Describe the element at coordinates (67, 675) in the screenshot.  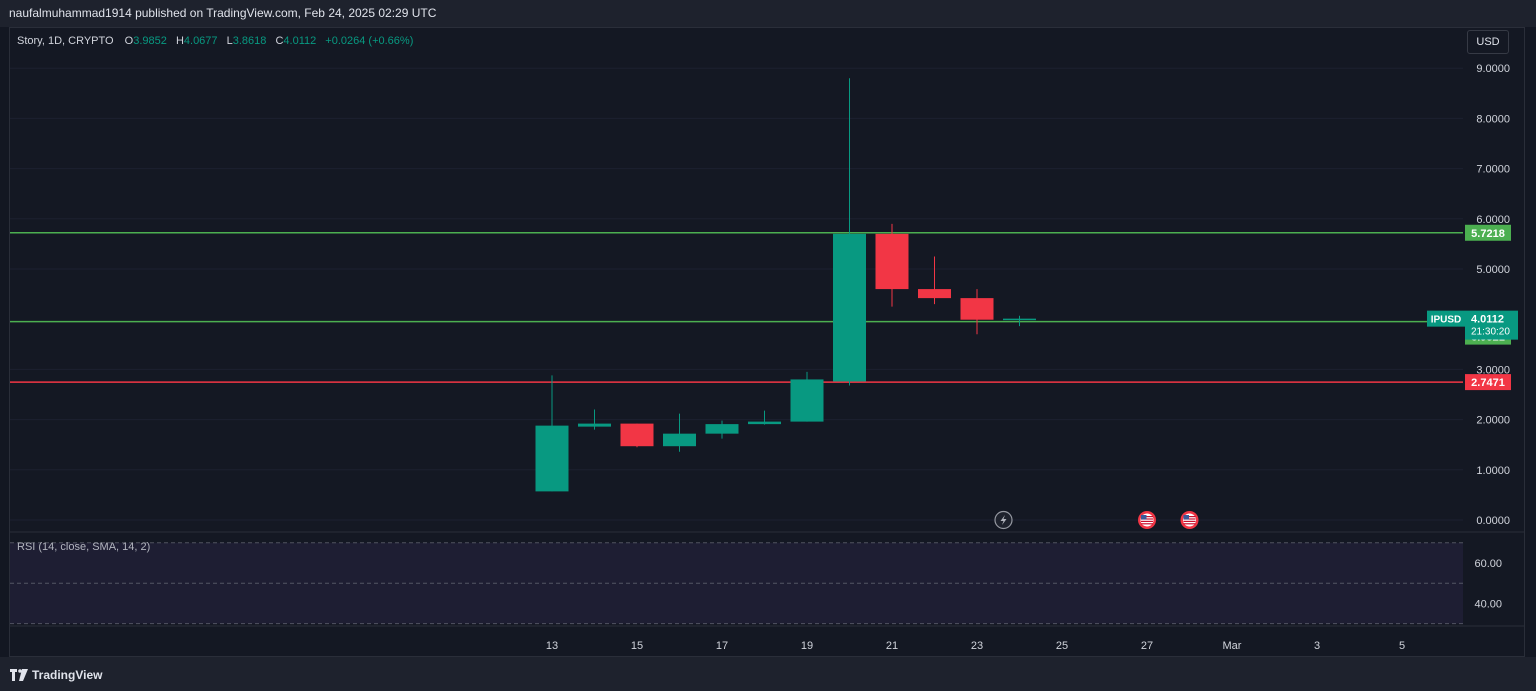
I see `tradingview-wordmark: TradingView` at that location.